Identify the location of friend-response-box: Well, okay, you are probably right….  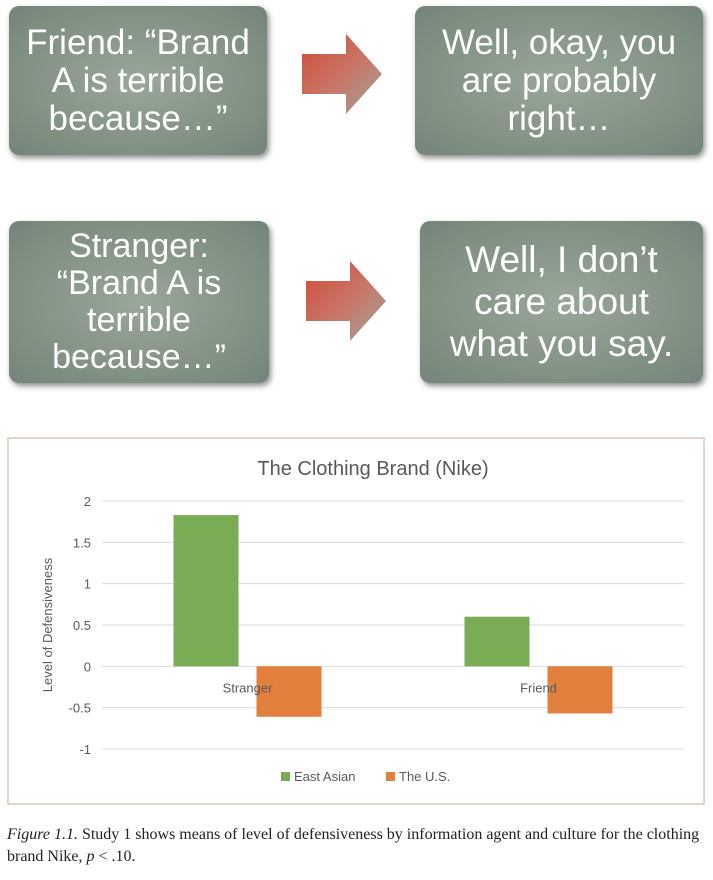
(559, 80).